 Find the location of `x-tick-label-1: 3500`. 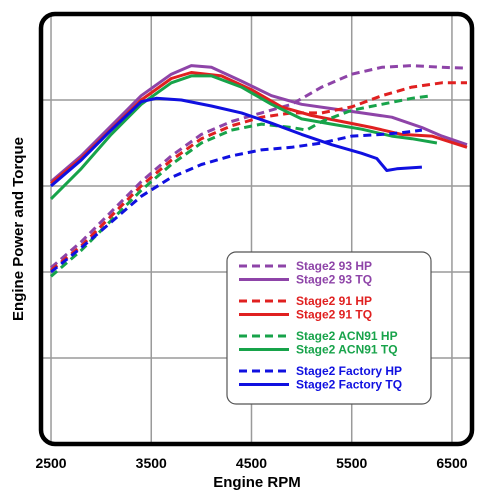

x-tick-label-1: 3500 is located at coordinates (151, 463).